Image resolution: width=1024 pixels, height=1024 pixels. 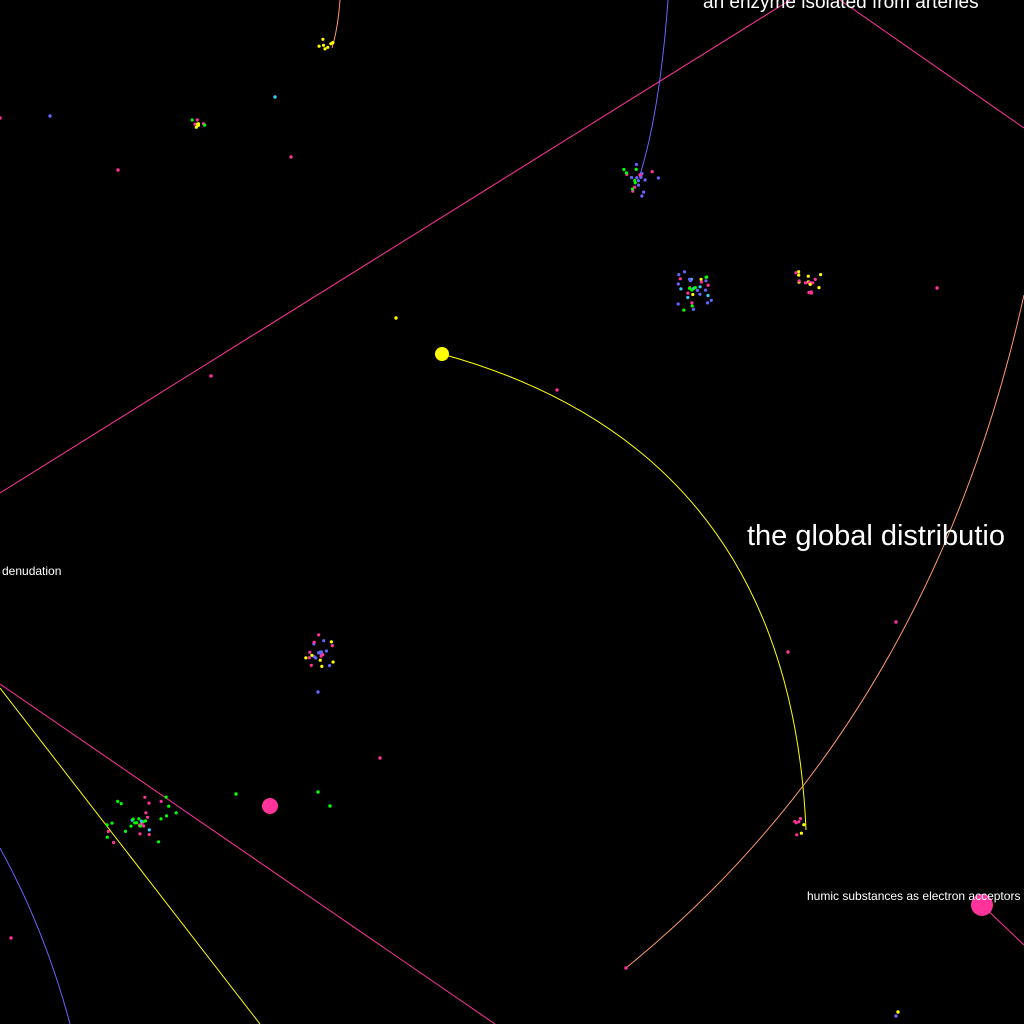 What do you see at coordinates (876, 536) in the screenshot?
I see `label-global-distribution: the global distributio` at bounding box center [876, 536].